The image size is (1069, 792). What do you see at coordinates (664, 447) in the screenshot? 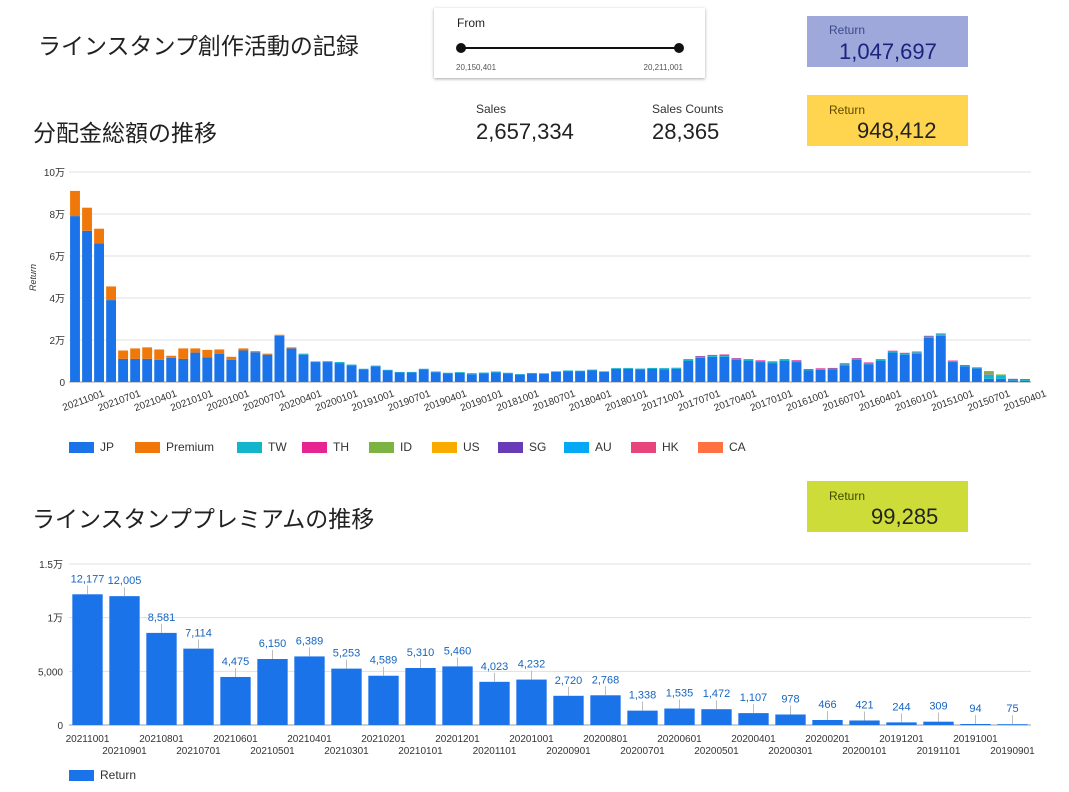
I see `legend-item-hk: HK` at bounding box center [664, 447].